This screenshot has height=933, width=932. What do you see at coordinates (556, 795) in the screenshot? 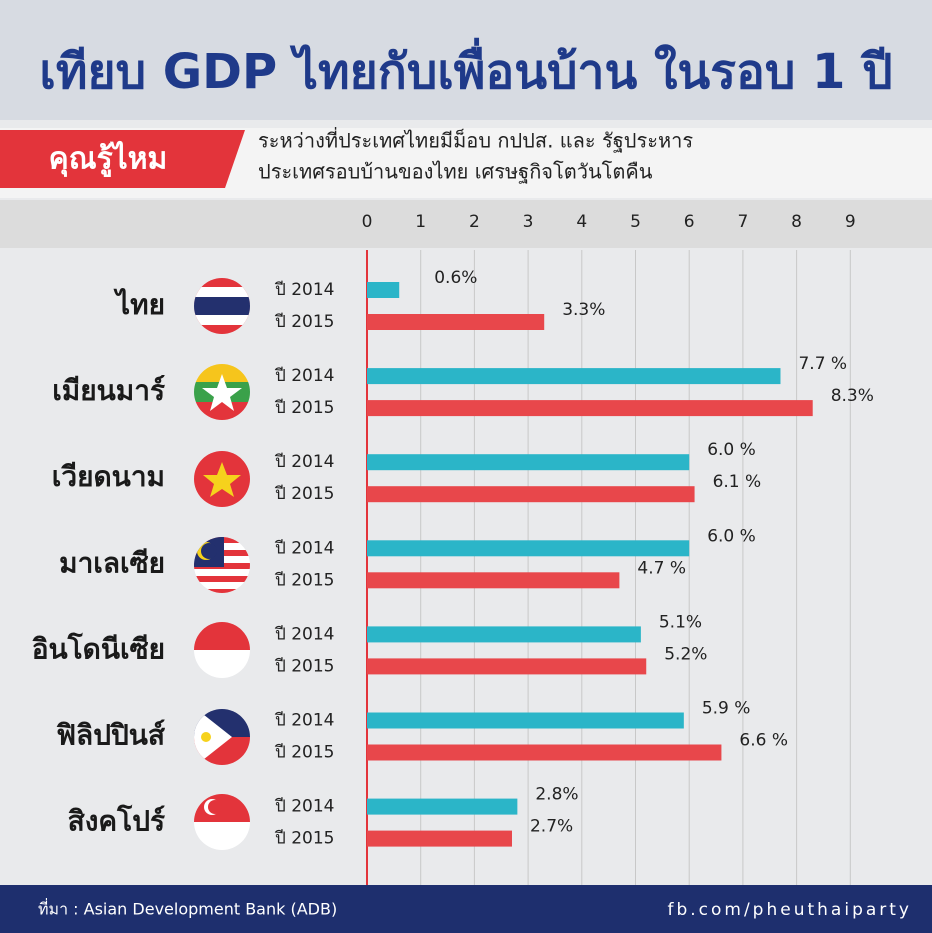
I see `value-label: 2.8%` at bounding box center [556, 795].